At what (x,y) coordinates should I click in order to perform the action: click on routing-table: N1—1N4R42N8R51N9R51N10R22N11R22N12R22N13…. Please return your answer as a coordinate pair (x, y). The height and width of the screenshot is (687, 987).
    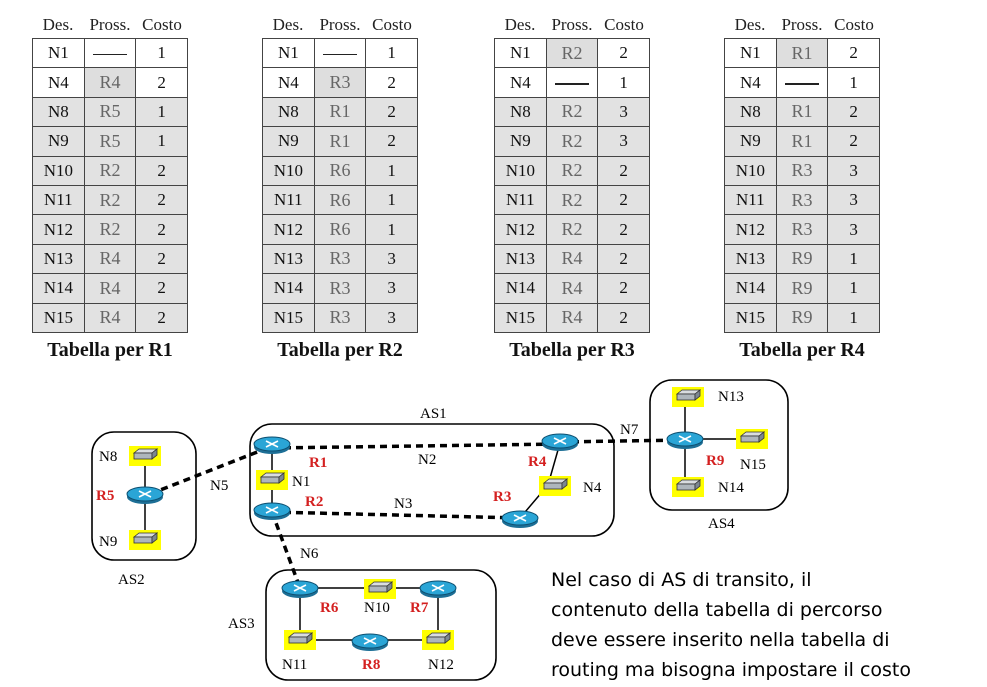
    Looking at the image, I should click on (110, 185).